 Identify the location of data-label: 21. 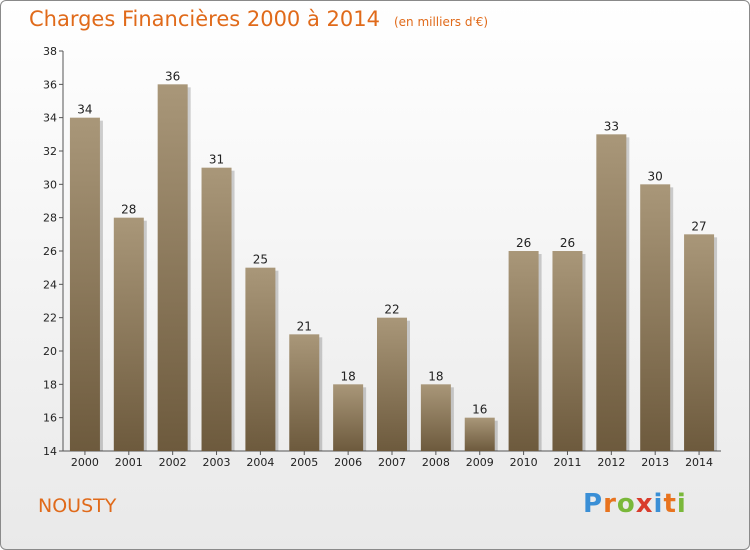
(304, 326).